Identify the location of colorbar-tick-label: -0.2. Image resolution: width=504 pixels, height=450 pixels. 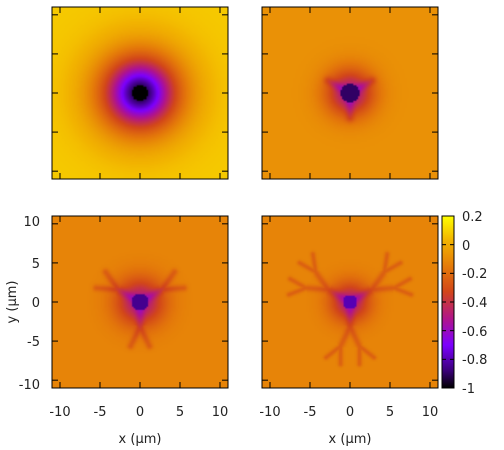
(474, 274).